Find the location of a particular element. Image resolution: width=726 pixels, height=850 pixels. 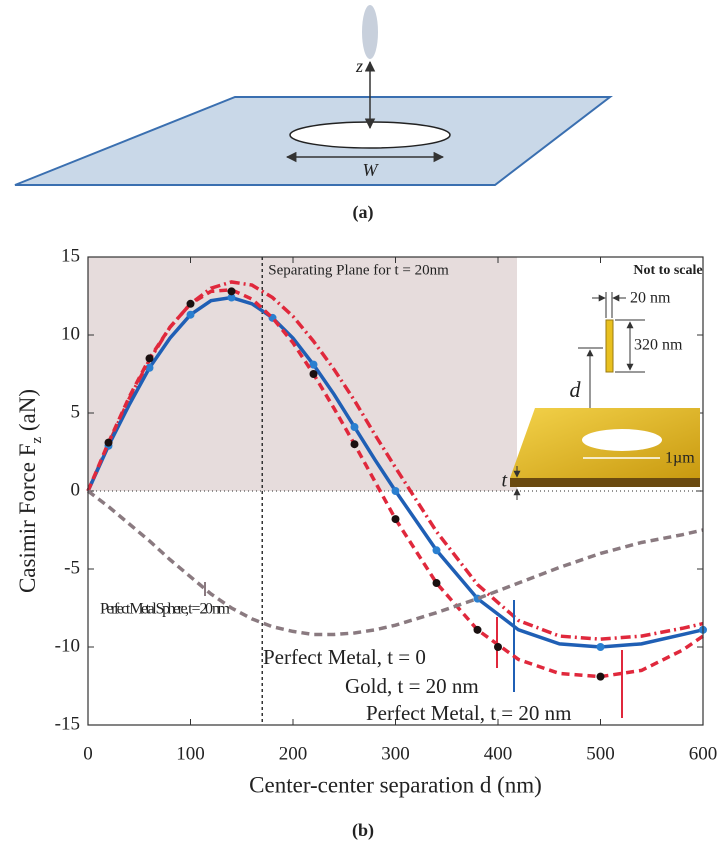

inset-d: d is located at coordinates (576, 389).